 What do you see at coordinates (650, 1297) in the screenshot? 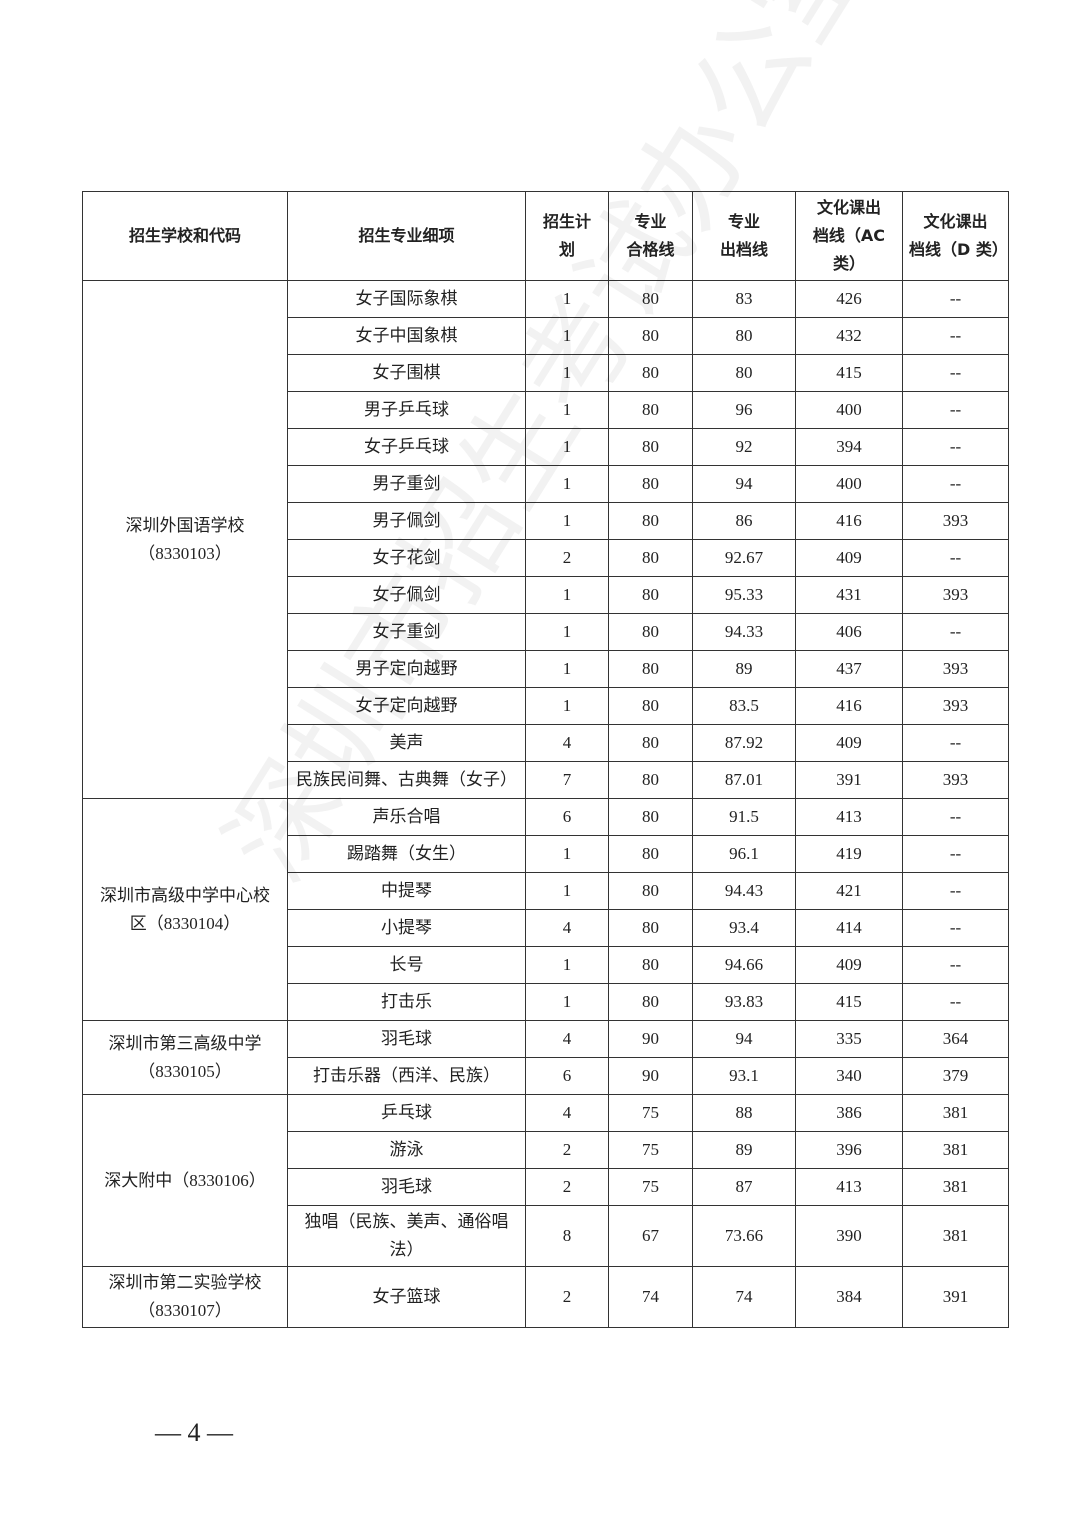
I see `value-cell: 74` at bounding box center [650, 1297].